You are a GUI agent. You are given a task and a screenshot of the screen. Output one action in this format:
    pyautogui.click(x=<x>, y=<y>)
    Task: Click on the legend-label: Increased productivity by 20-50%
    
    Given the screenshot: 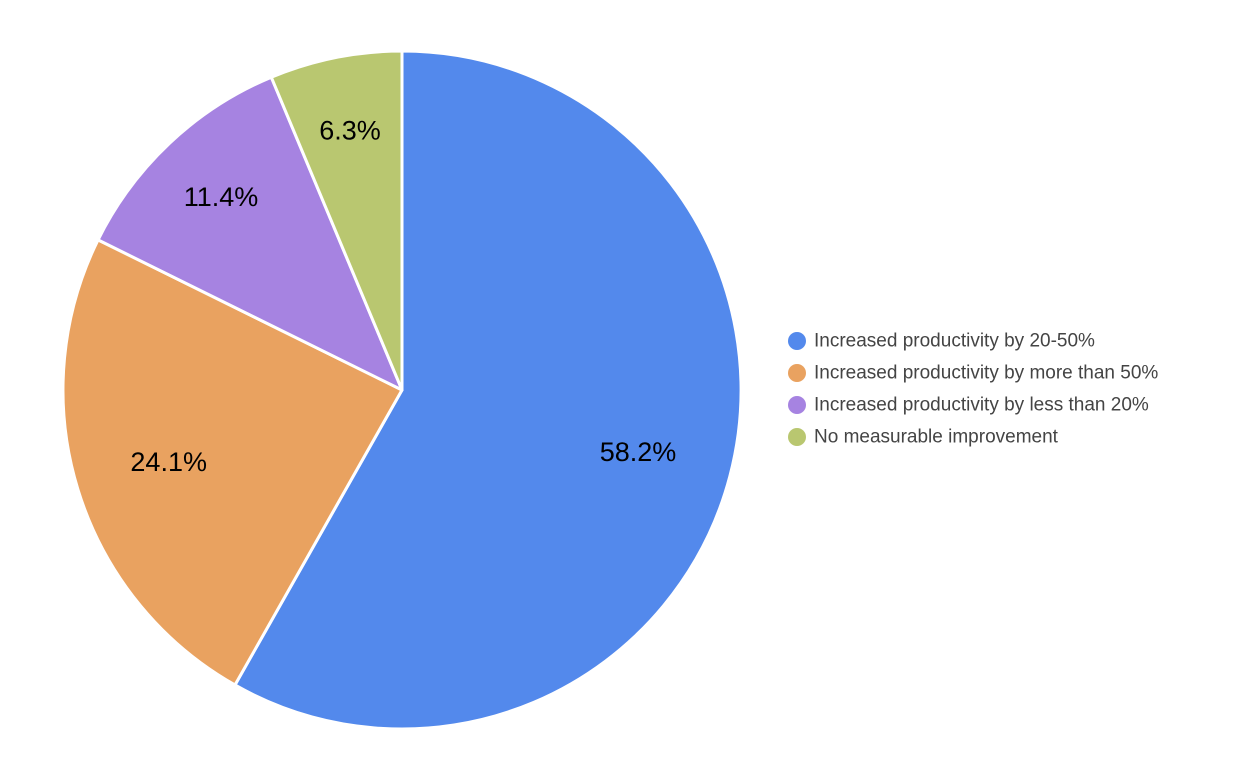 What is the action you would take?
    pyautogui.click(x=954, y=341)
    